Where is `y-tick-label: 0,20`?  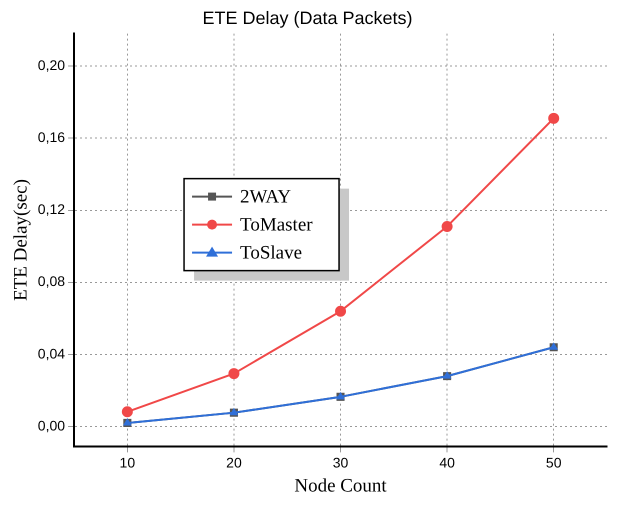
y-tick-label: 0,20 is located at coordinates (52, 64).